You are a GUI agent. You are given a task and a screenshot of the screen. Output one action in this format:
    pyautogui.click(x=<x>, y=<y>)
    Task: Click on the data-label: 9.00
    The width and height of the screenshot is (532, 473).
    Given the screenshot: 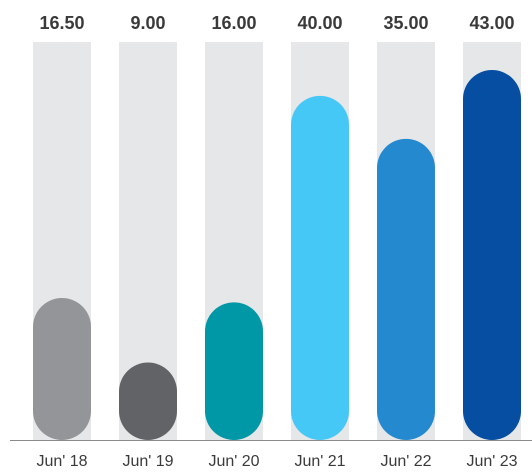 What is the action you would take?
    pyautogui.click(x=147, y=23)
    